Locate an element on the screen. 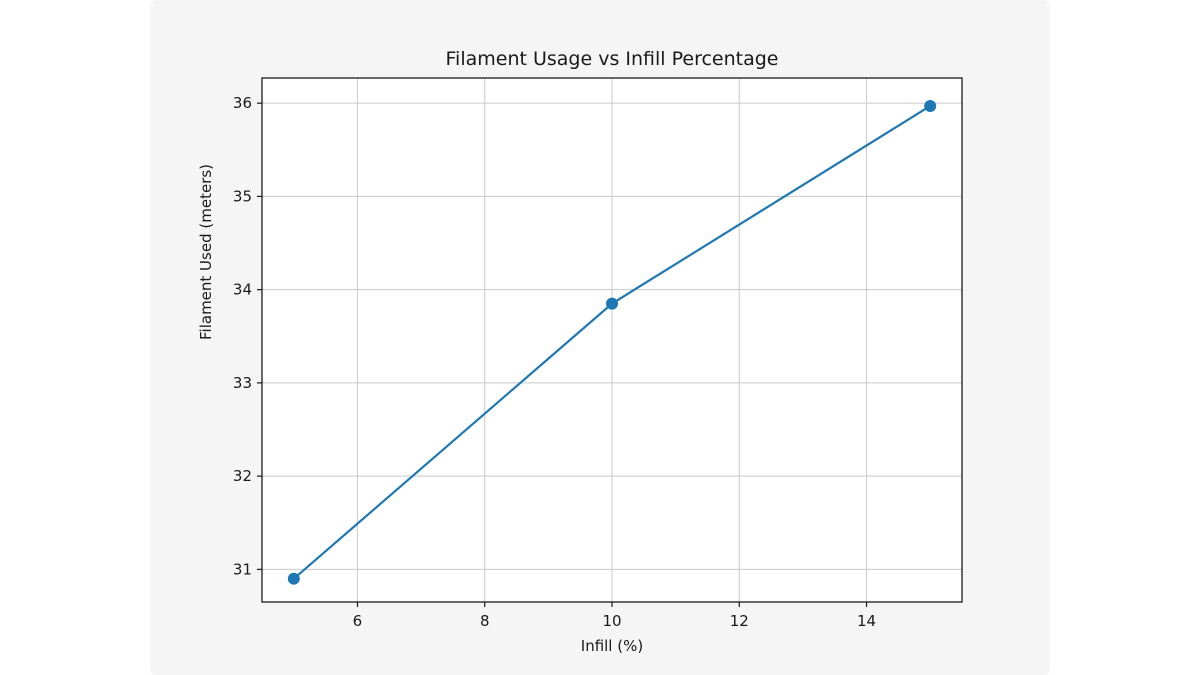 This screenshot has height=675, width=1200. y-tick-label: 35 is located at coordinates (242, 196).